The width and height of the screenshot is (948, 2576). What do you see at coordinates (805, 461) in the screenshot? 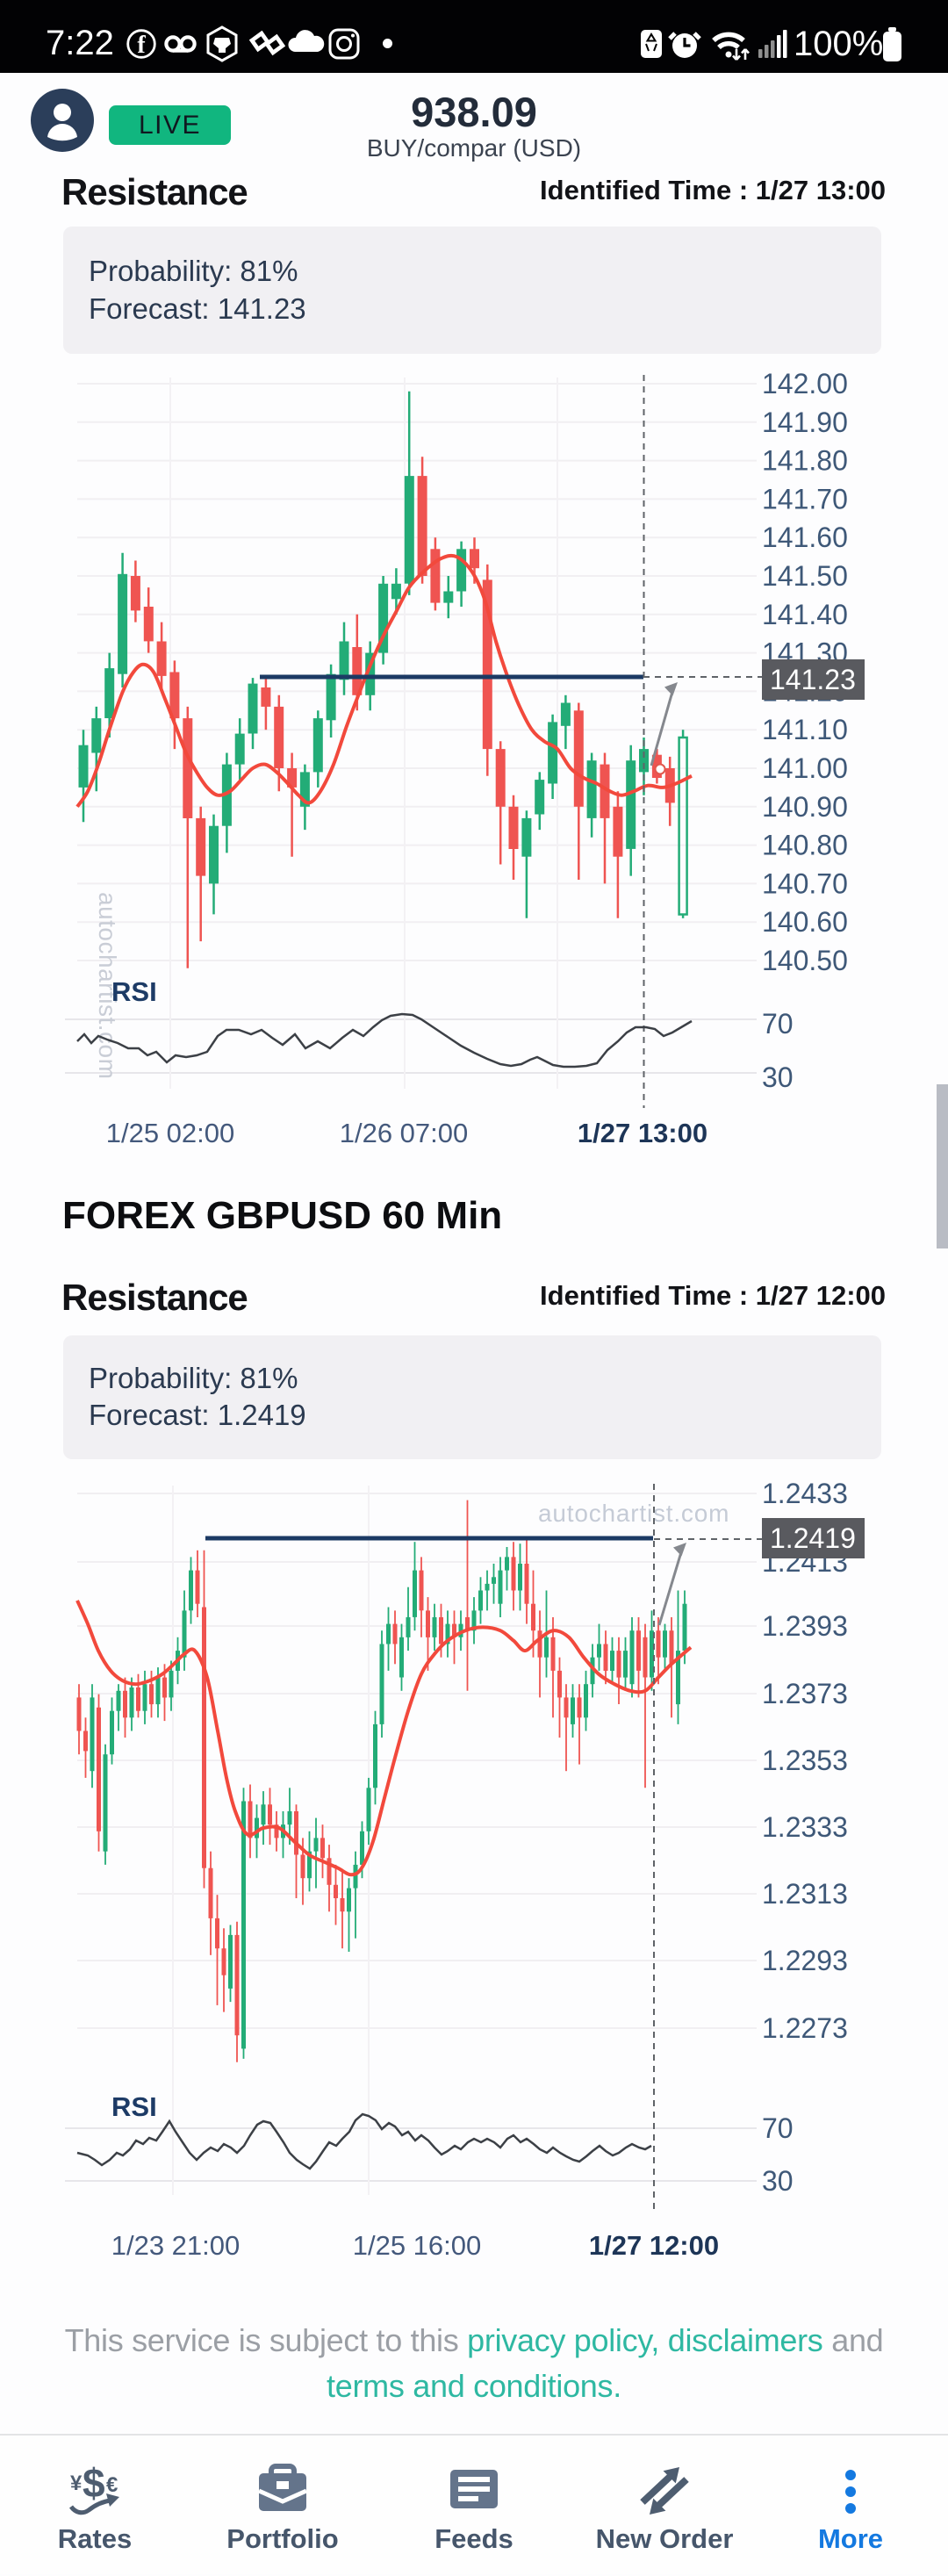
I see `svg-text: 141.80` at bounding box center [805, 461].